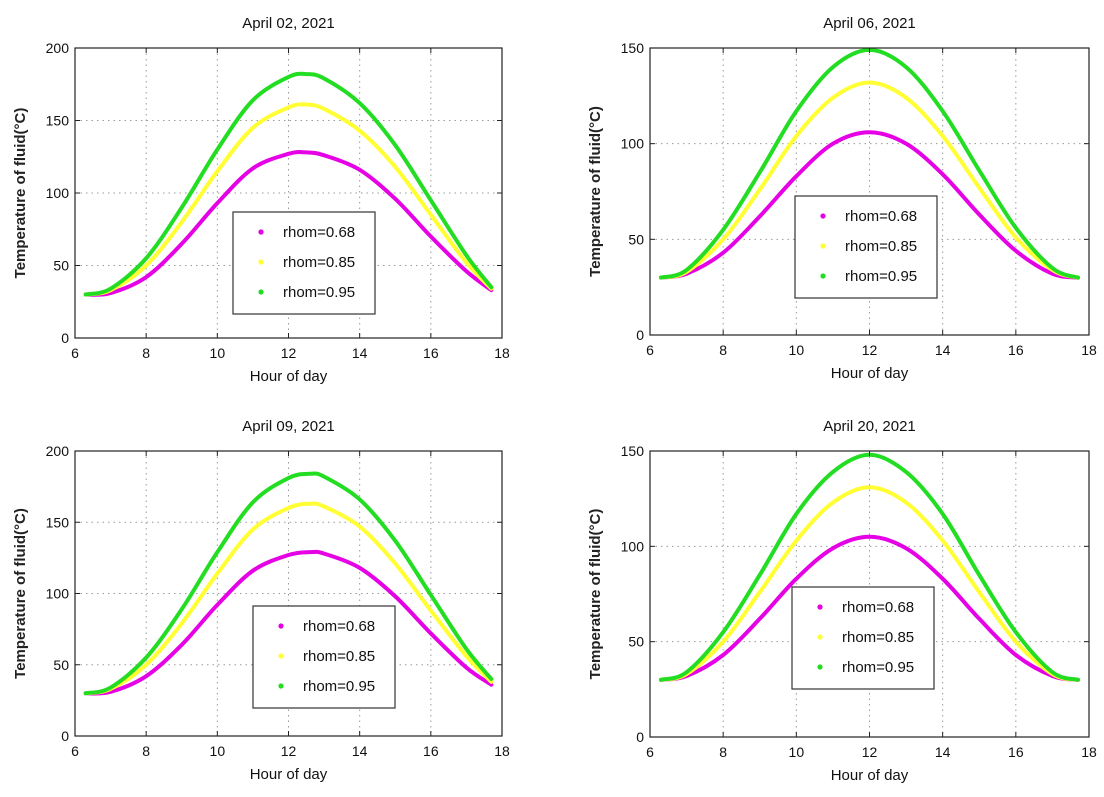  What do you see at coordinates (288, 23) in the screenshot?
I see `chart-title: April 02, 2021` at bounding box center [288, 23].